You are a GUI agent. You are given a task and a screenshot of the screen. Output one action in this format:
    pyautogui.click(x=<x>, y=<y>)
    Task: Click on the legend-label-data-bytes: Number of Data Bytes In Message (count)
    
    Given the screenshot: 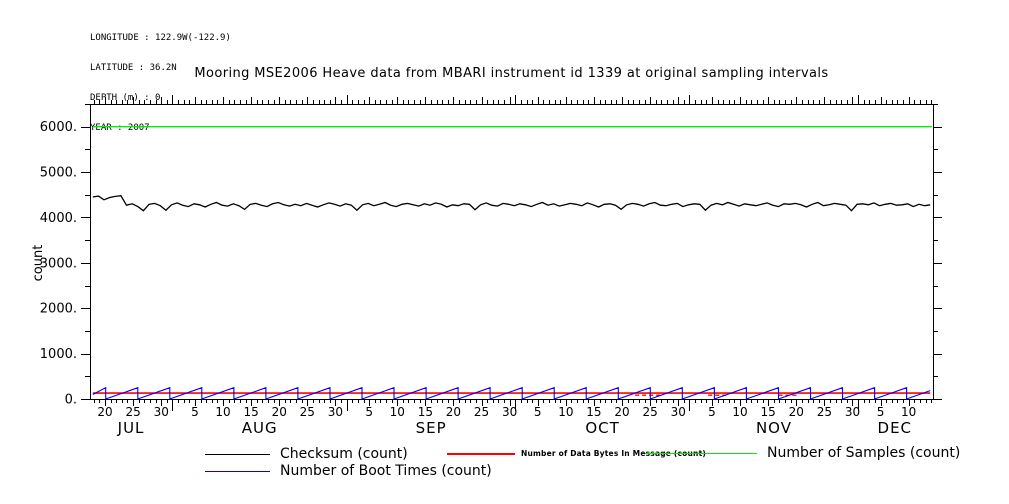 What is the action you would take?
    pyautogui.click(x=613, y=453)
    